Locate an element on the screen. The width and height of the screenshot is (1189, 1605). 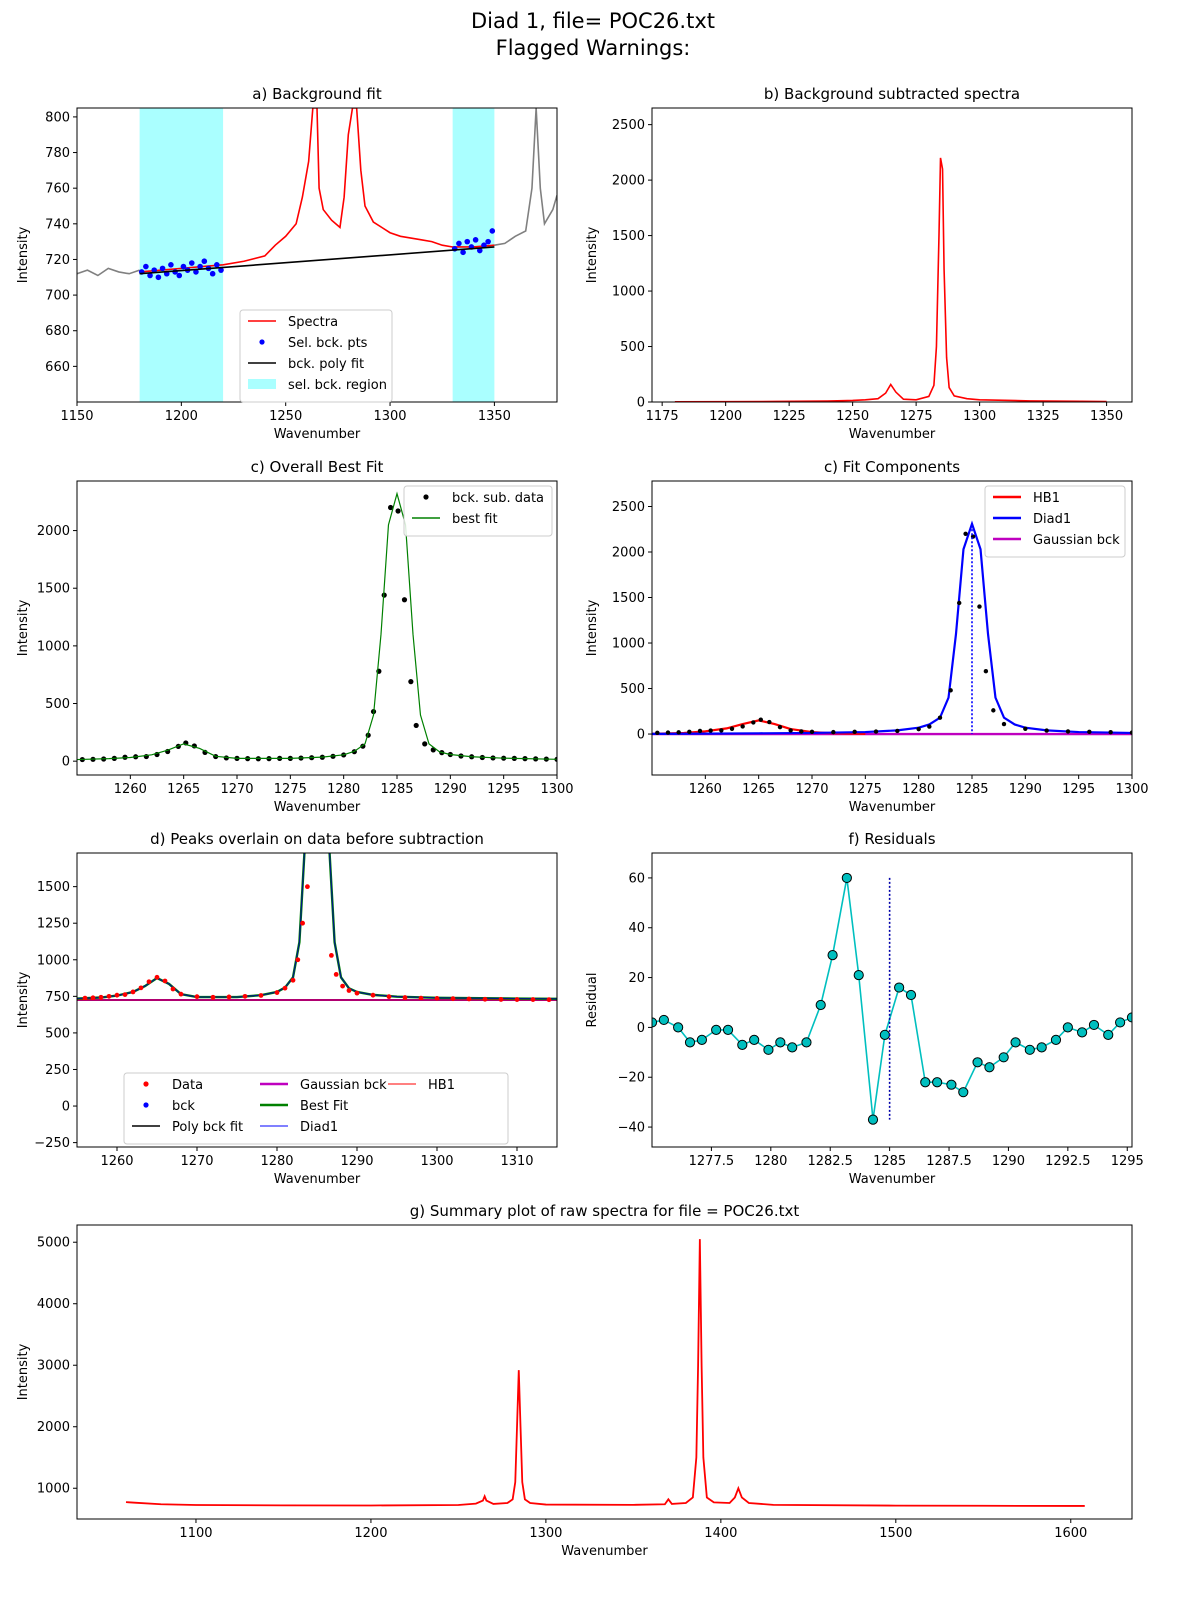
plot-title: a) Background fit is located at coordinates (317, 94).